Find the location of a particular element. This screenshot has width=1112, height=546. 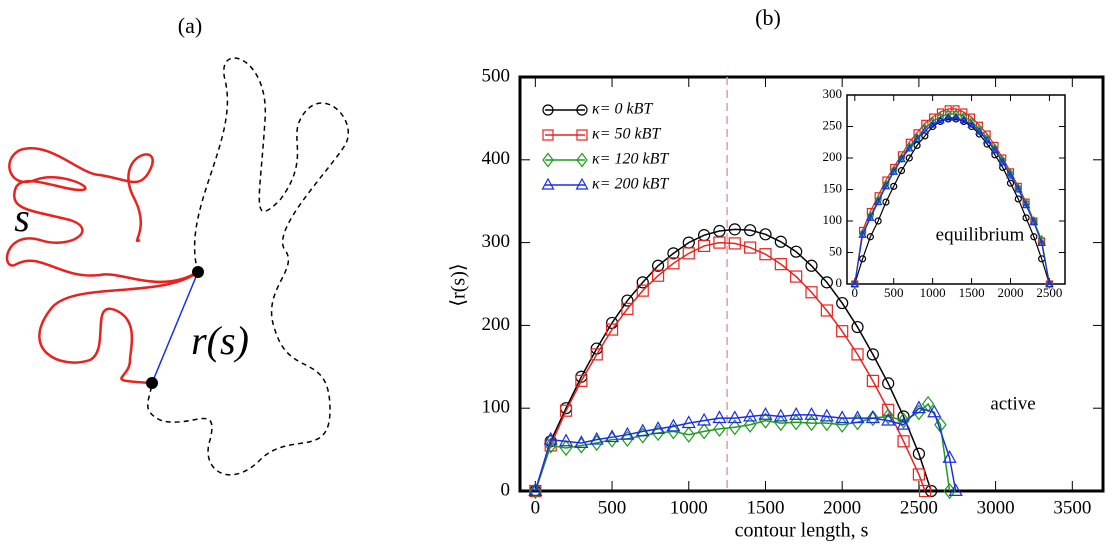

x-tick-label: 500 is located at coordinates (894, 292).